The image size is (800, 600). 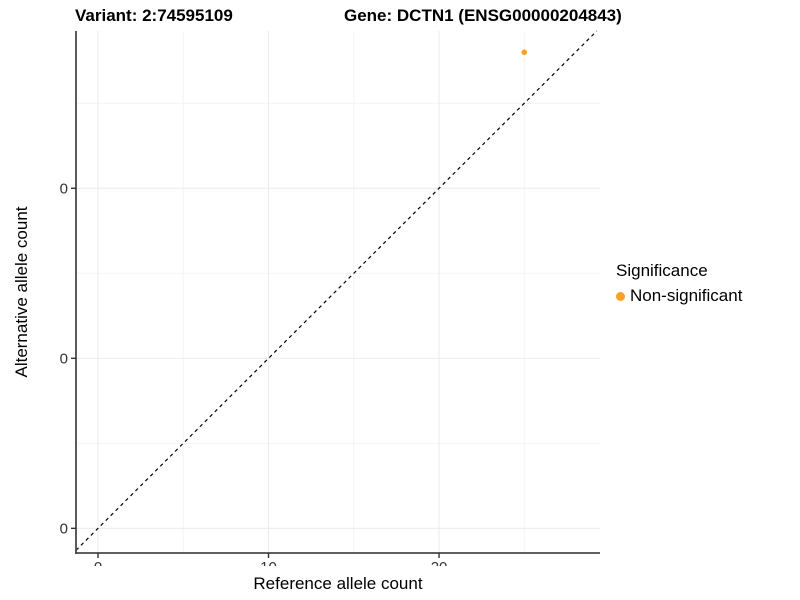 What do you see at coordinates (524, 52) in the screenshot?
I see `data-point` at bounding box center [524, 52].